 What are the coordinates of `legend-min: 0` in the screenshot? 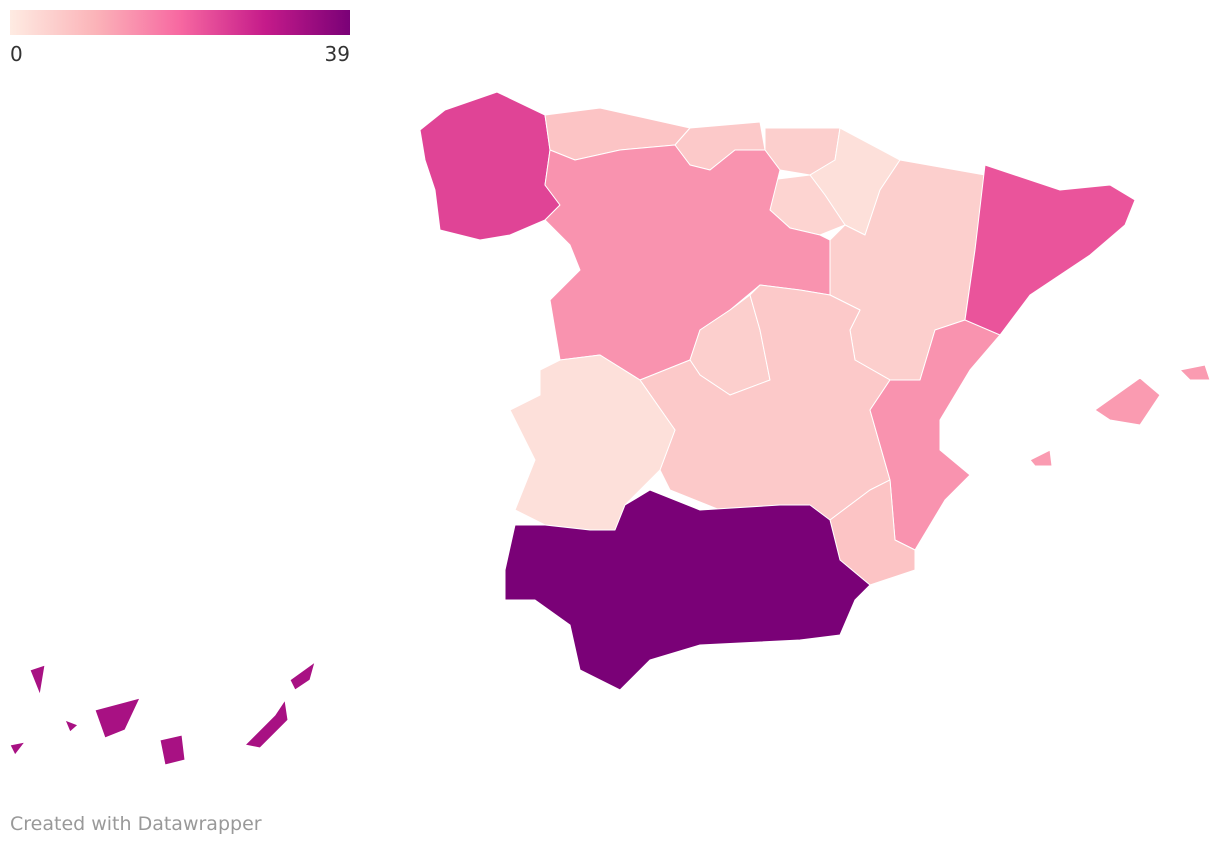 It's located at (16, 54).